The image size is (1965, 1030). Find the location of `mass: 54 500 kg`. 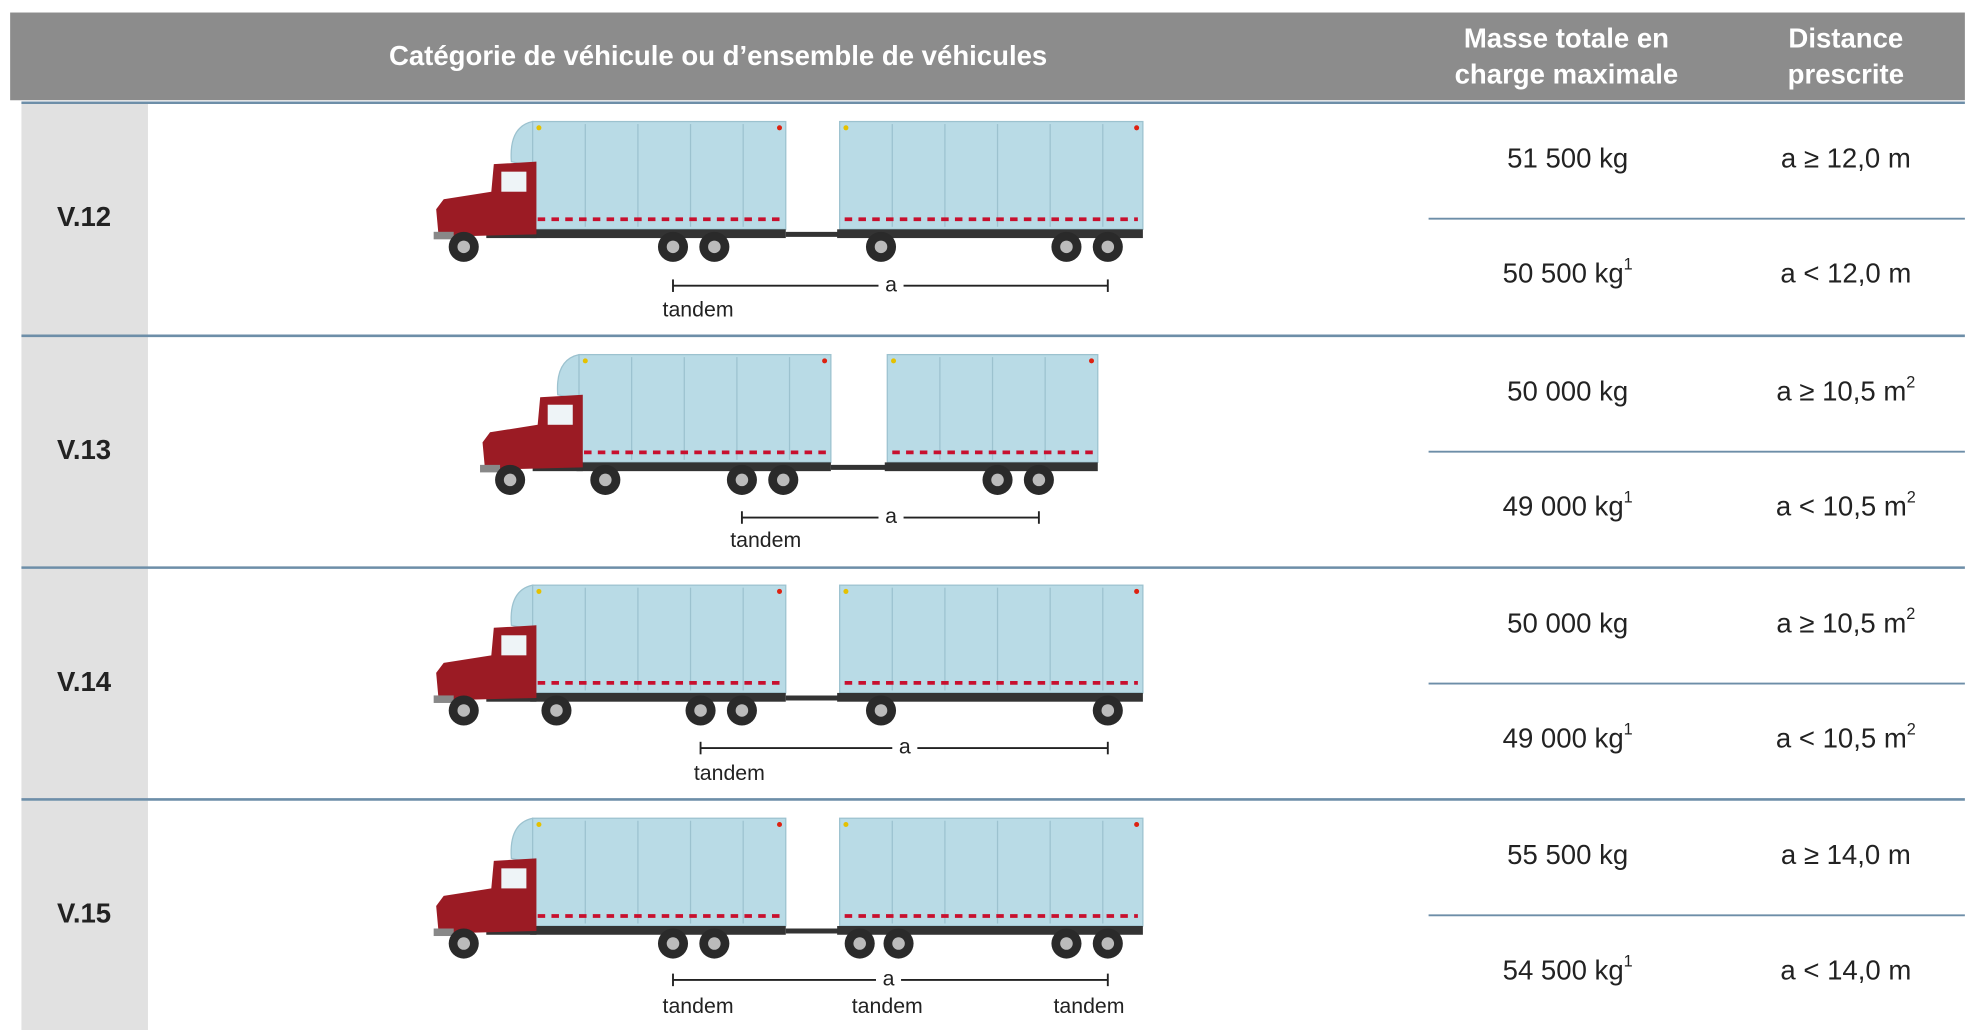

mass: 54 500 kg is located at coordinates (1563, 970).